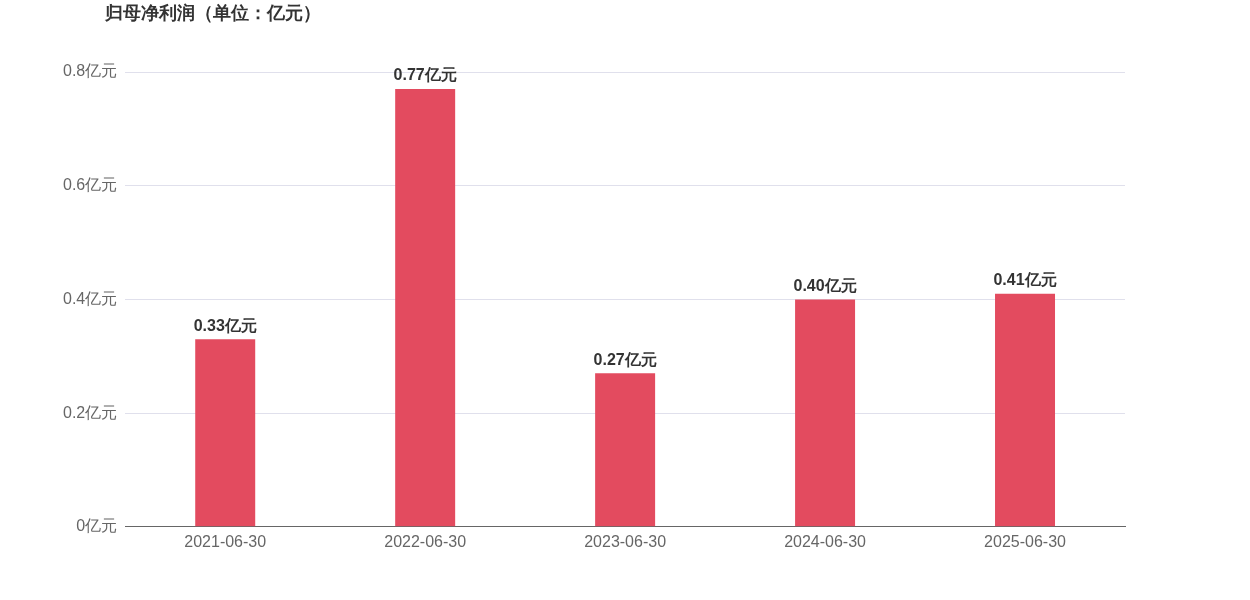  Describe the element at coordinates (225, 541) in the screenshot. I see `x-tick-label: 2021-06-30` at that location.